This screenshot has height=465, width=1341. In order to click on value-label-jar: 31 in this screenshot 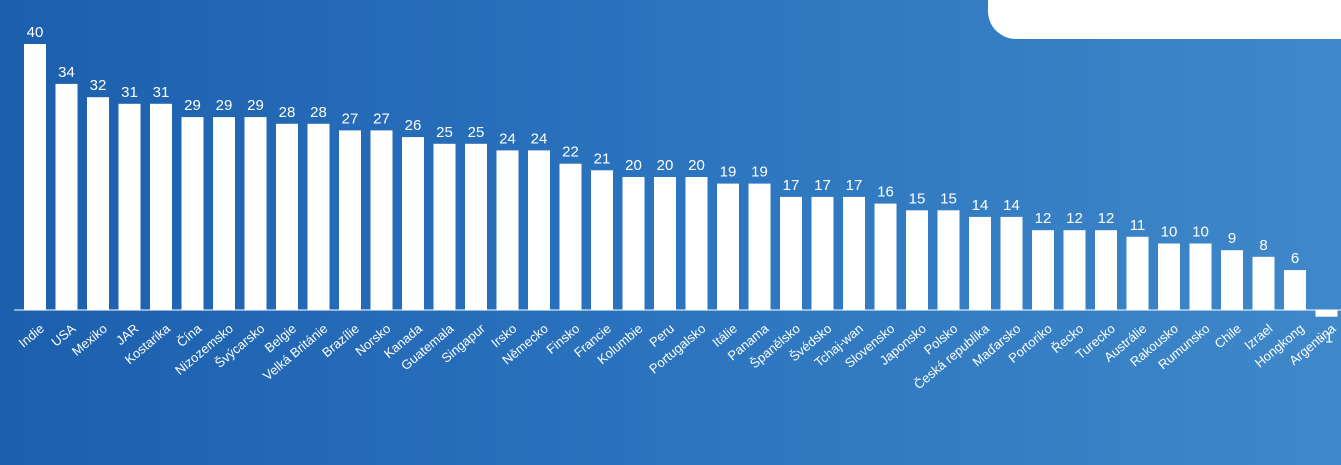, I will do `click(129, 92)`.